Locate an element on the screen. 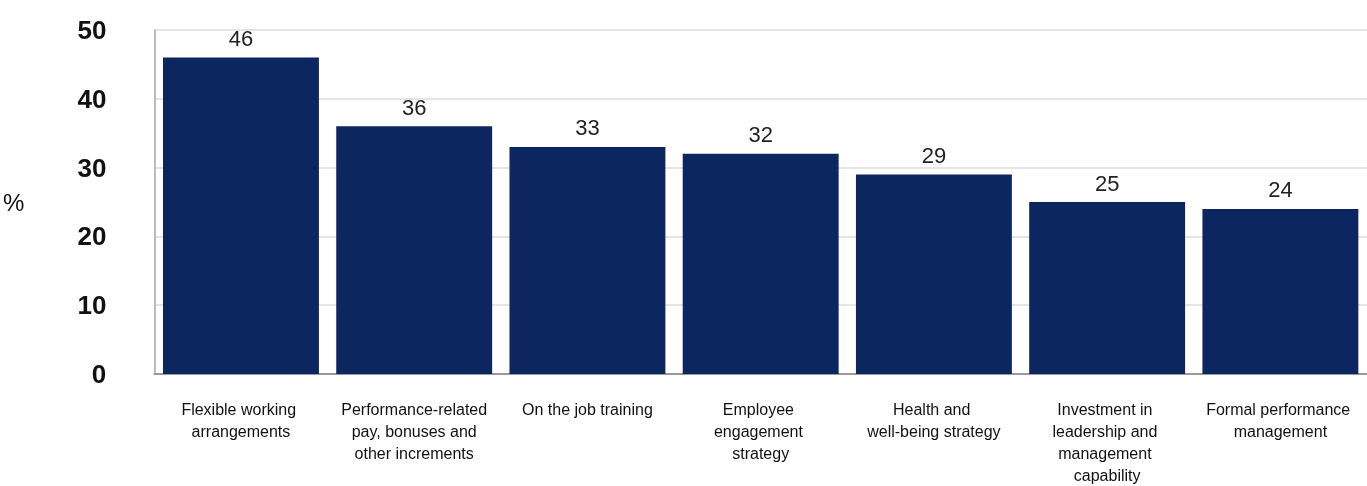 Image resolution: width=1367 pixels, height=486 pixels. data-label: 24 is located at coordinates (1280, 190).